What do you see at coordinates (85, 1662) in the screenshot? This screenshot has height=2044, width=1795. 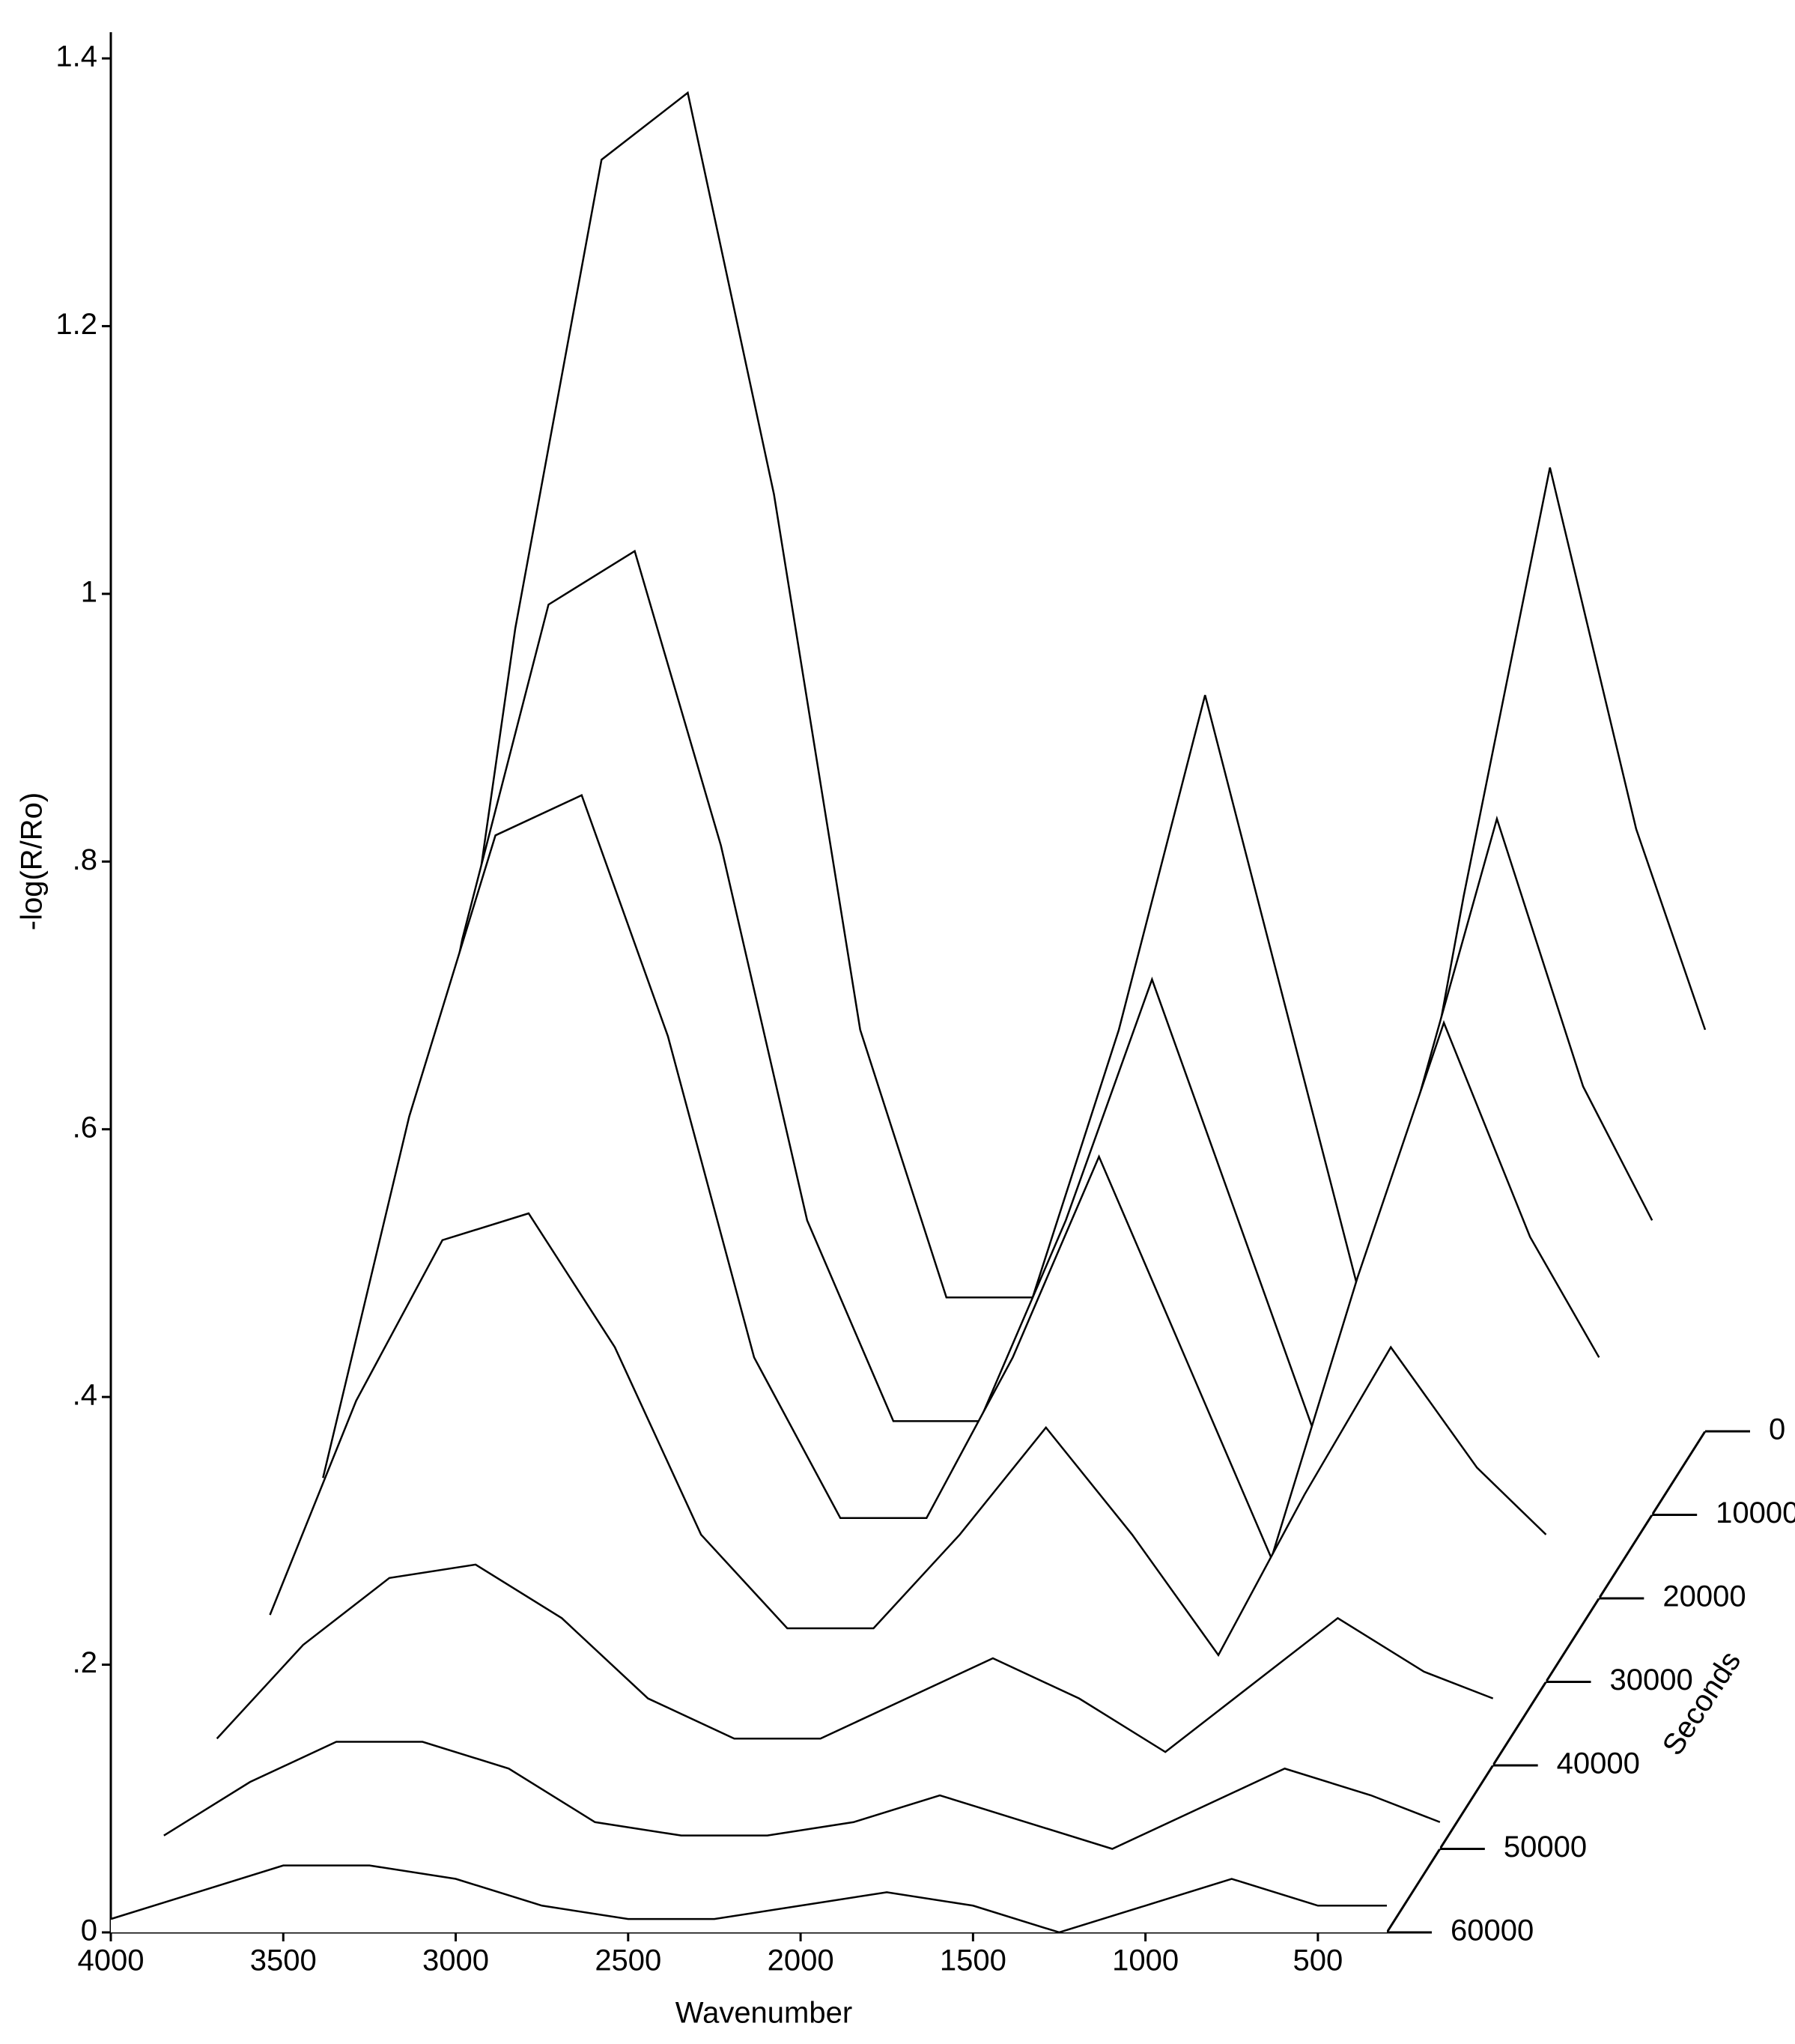 I see `y-tick-label: .2` at bounding box center [85, 1662].